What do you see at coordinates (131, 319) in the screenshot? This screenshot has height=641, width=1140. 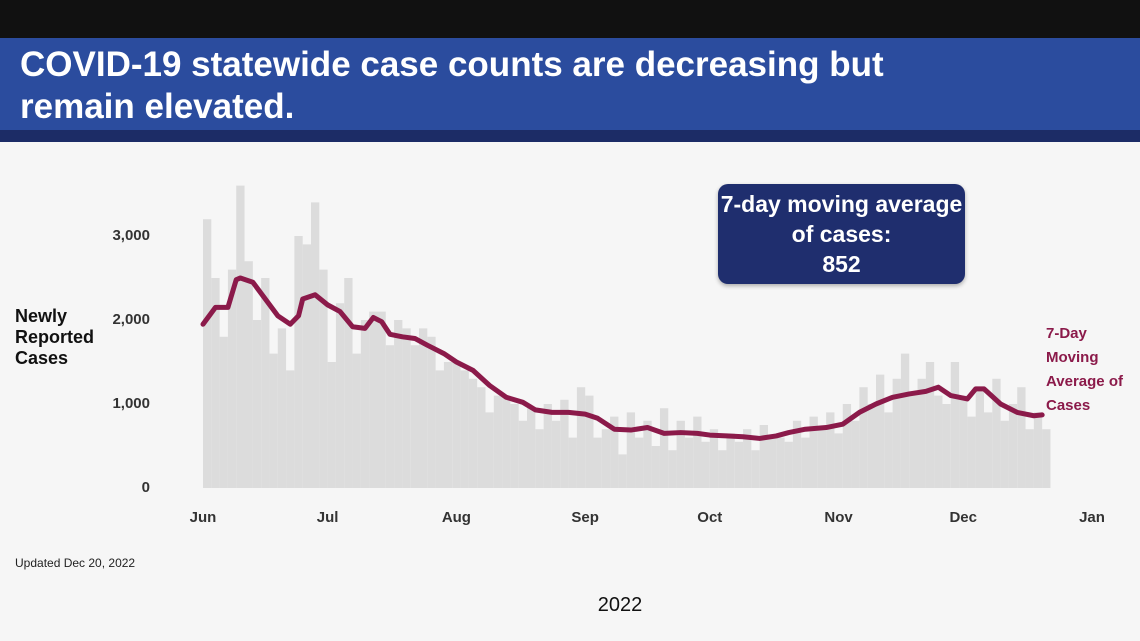 I see `y-tick-label: 2,000` at bounding box center [131, 319].